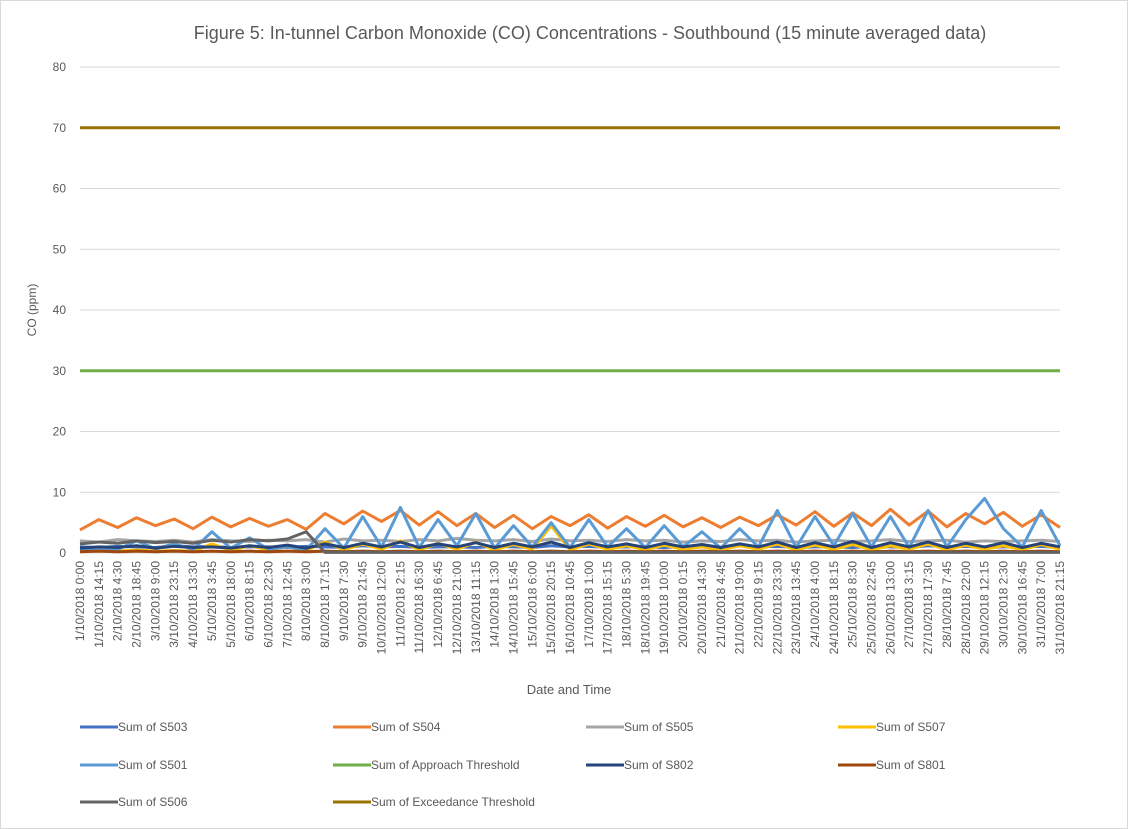 This screenshot has height=829, width=1128. I want to click on x-tick-label: 24/10/2018 4:00, so click(815, 604).